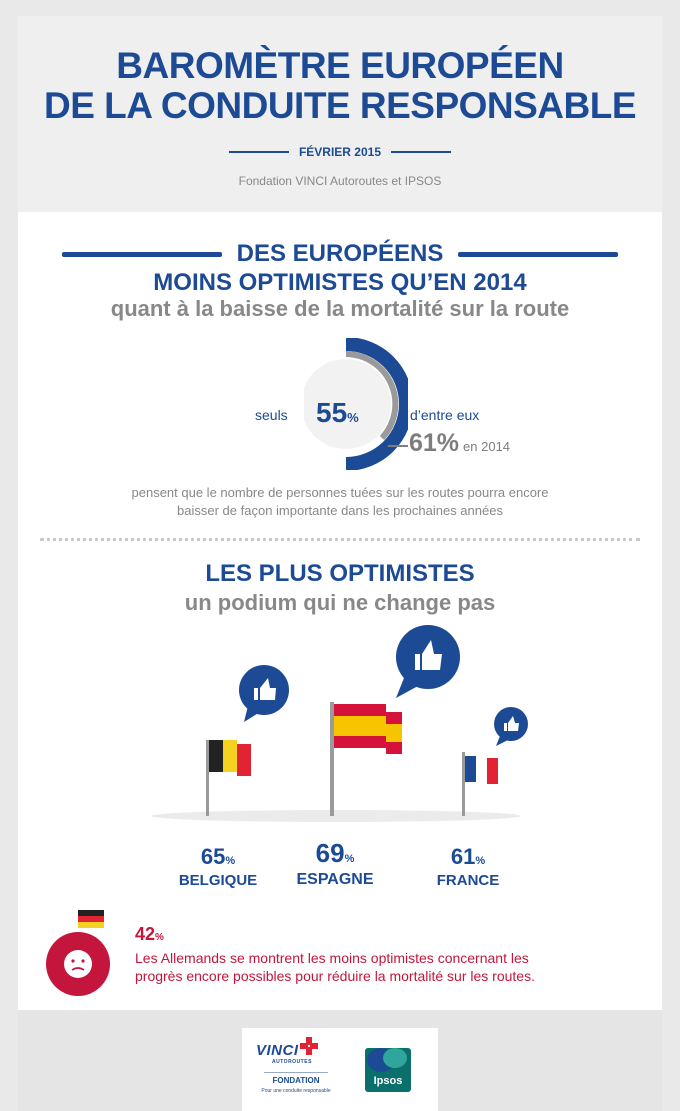  What do you see at coordinates (145, 934) in the screenshot?
I see `germany-value: 42` at bounding box center [145, 934].